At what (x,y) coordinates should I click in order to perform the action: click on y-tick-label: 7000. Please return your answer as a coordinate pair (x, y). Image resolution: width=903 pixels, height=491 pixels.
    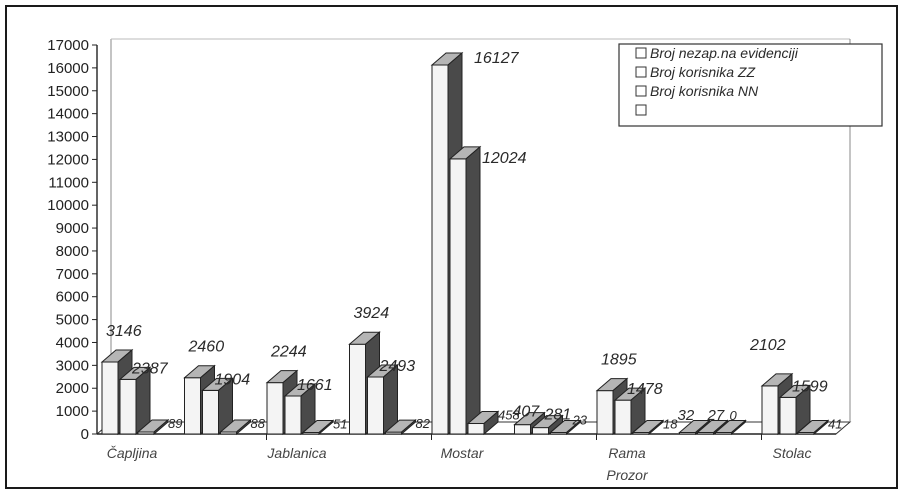
    Looking at the image, I should click on (72, 274).